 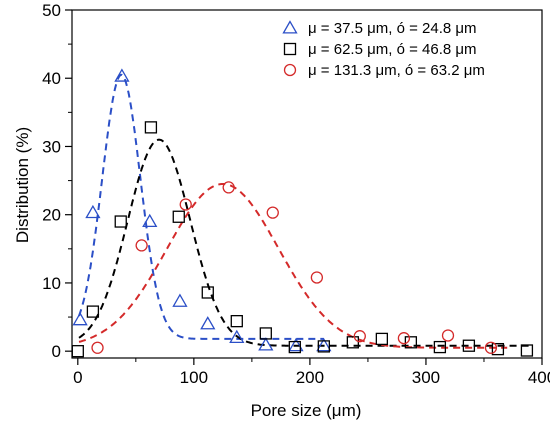 What do you see at coordinates (51, 78) in the screenshot?
I see `y-tick-label: 40` at bounding box center [51, 78].